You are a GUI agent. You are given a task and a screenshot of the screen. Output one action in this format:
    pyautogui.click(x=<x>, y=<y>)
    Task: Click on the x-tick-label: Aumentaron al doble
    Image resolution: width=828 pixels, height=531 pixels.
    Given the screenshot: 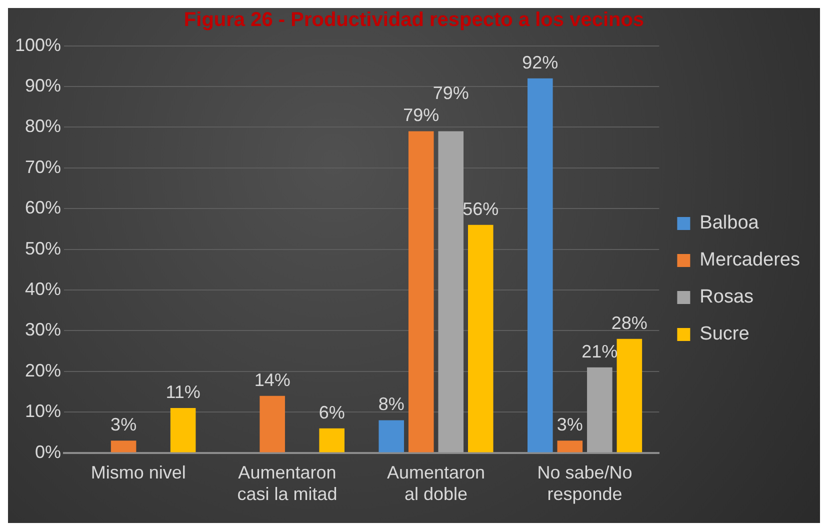 What is the action you would take?
    pyautogui.click(x=436, y=483)
    